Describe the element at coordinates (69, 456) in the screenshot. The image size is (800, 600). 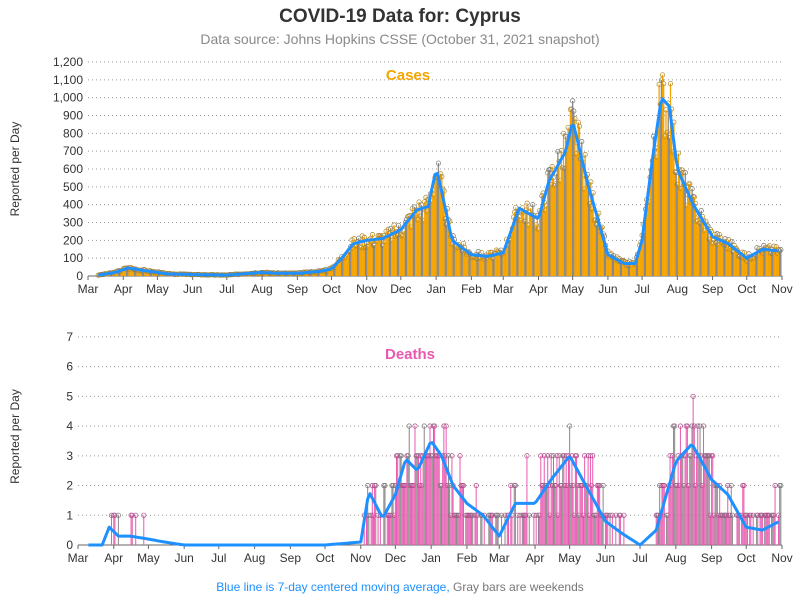
I see `y-tick-label: 3` at that location.